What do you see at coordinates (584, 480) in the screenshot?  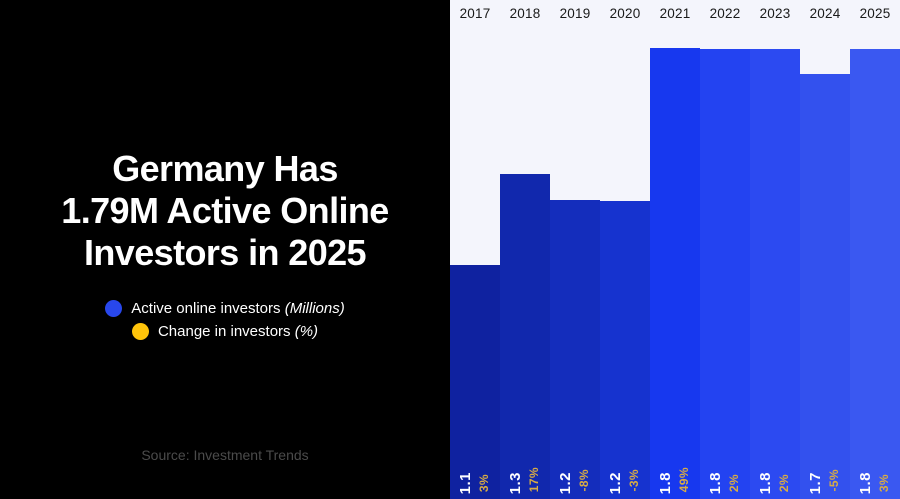 I see `bar-change-label: -8%` at bounding box center [584, 480].